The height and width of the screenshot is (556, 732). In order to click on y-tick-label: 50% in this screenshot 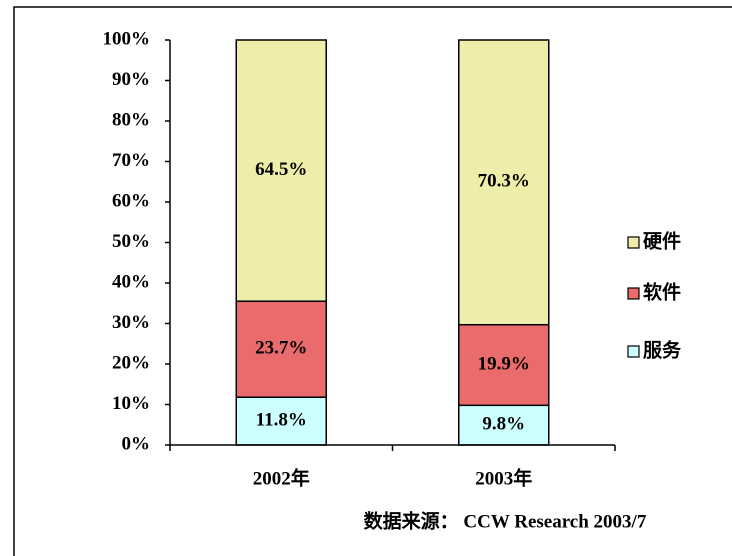, I will do `click(131, 241)`.